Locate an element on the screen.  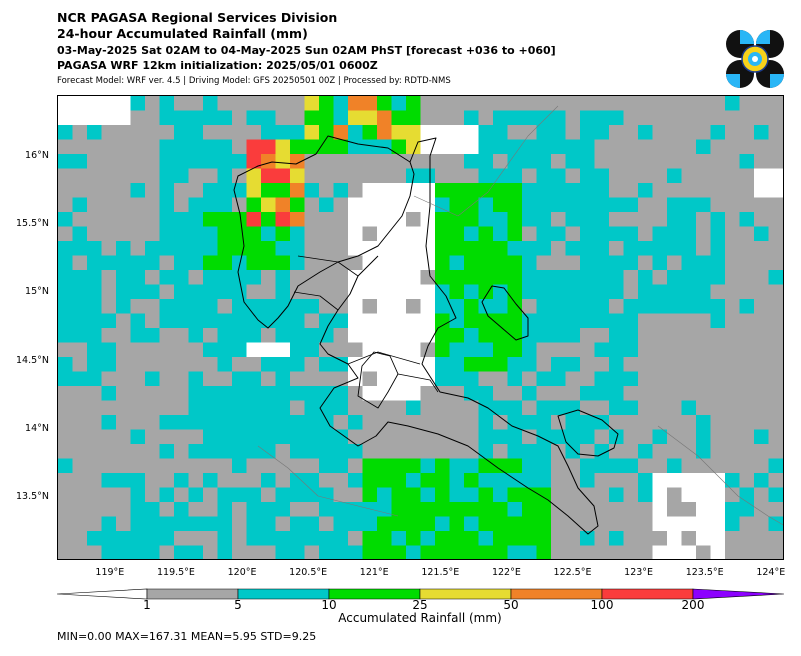
lat-tick-label: 14.5°N is located at coordinates (32, 360).